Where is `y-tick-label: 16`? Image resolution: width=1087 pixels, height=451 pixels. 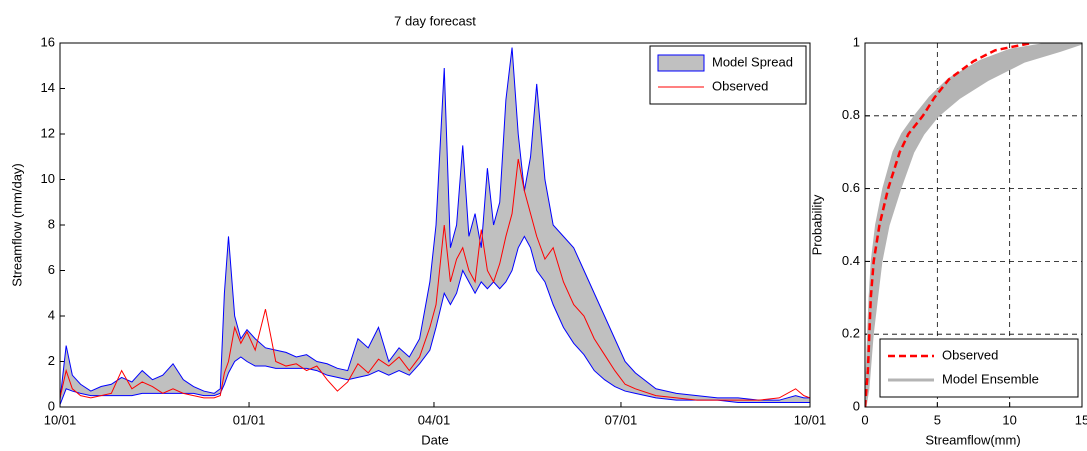
y-tick-label: 16 is located at coordinates (48, 41).